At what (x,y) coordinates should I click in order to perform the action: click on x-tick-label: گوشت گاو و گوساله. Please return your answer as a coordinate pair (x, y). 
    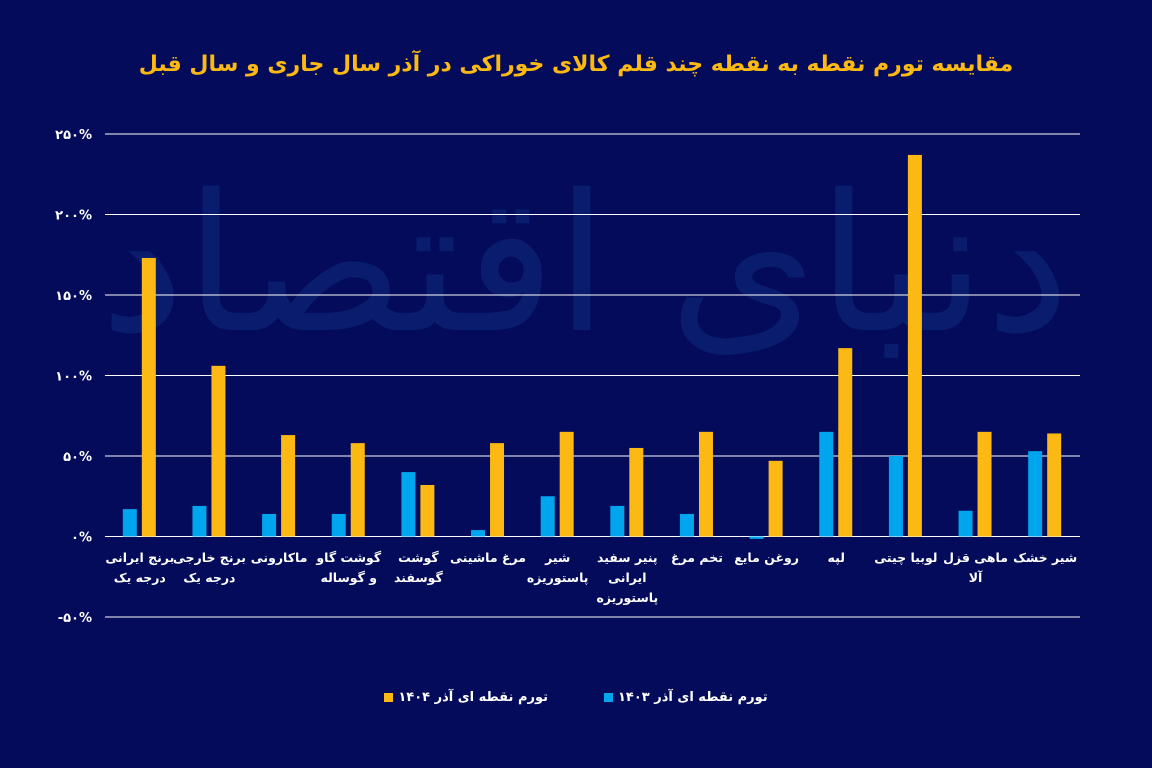
    Looking at the image, I should click on (349, 567).